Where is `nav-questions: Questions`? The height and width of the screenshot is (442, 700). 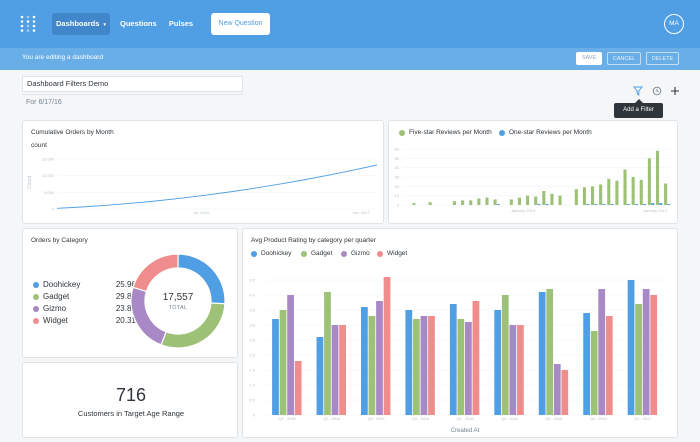 nav-questions: Questions is located at coordinates (138, 23).